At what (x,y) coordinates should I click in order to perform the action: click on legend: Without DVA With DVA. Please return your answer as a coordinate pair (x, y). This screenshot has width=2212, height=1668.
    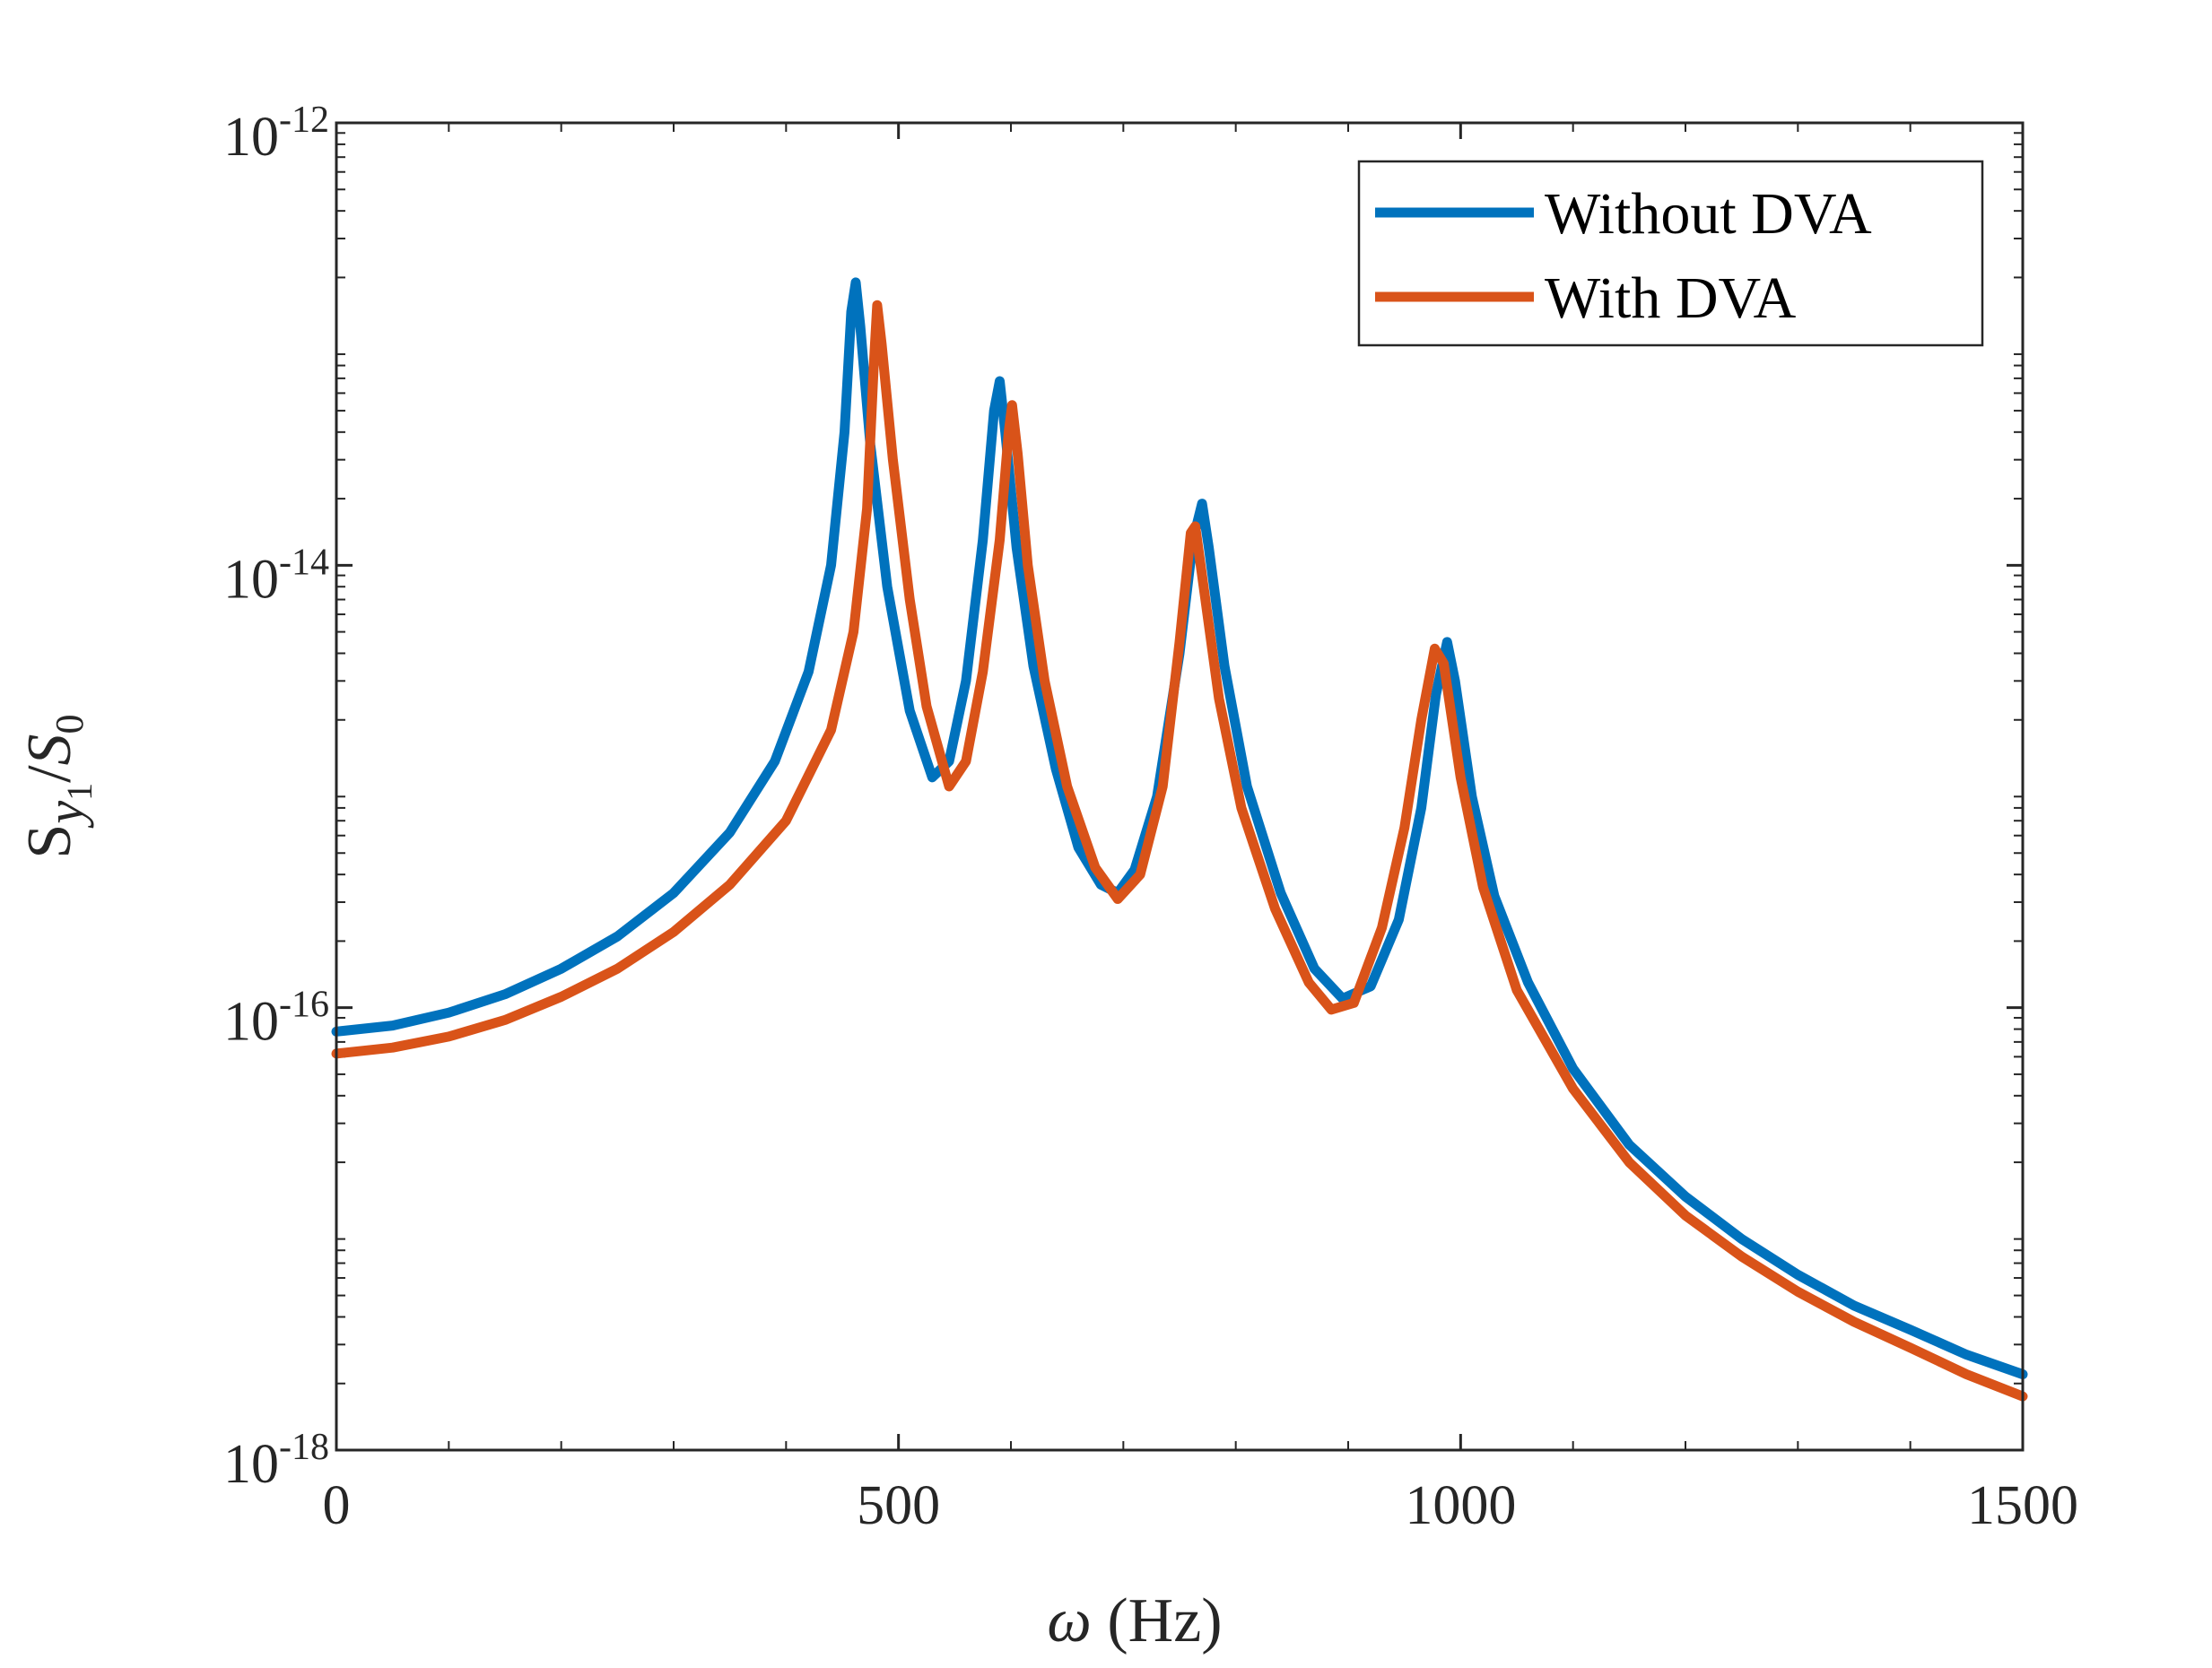
    Looking at the image, I should click on (1670, 253).